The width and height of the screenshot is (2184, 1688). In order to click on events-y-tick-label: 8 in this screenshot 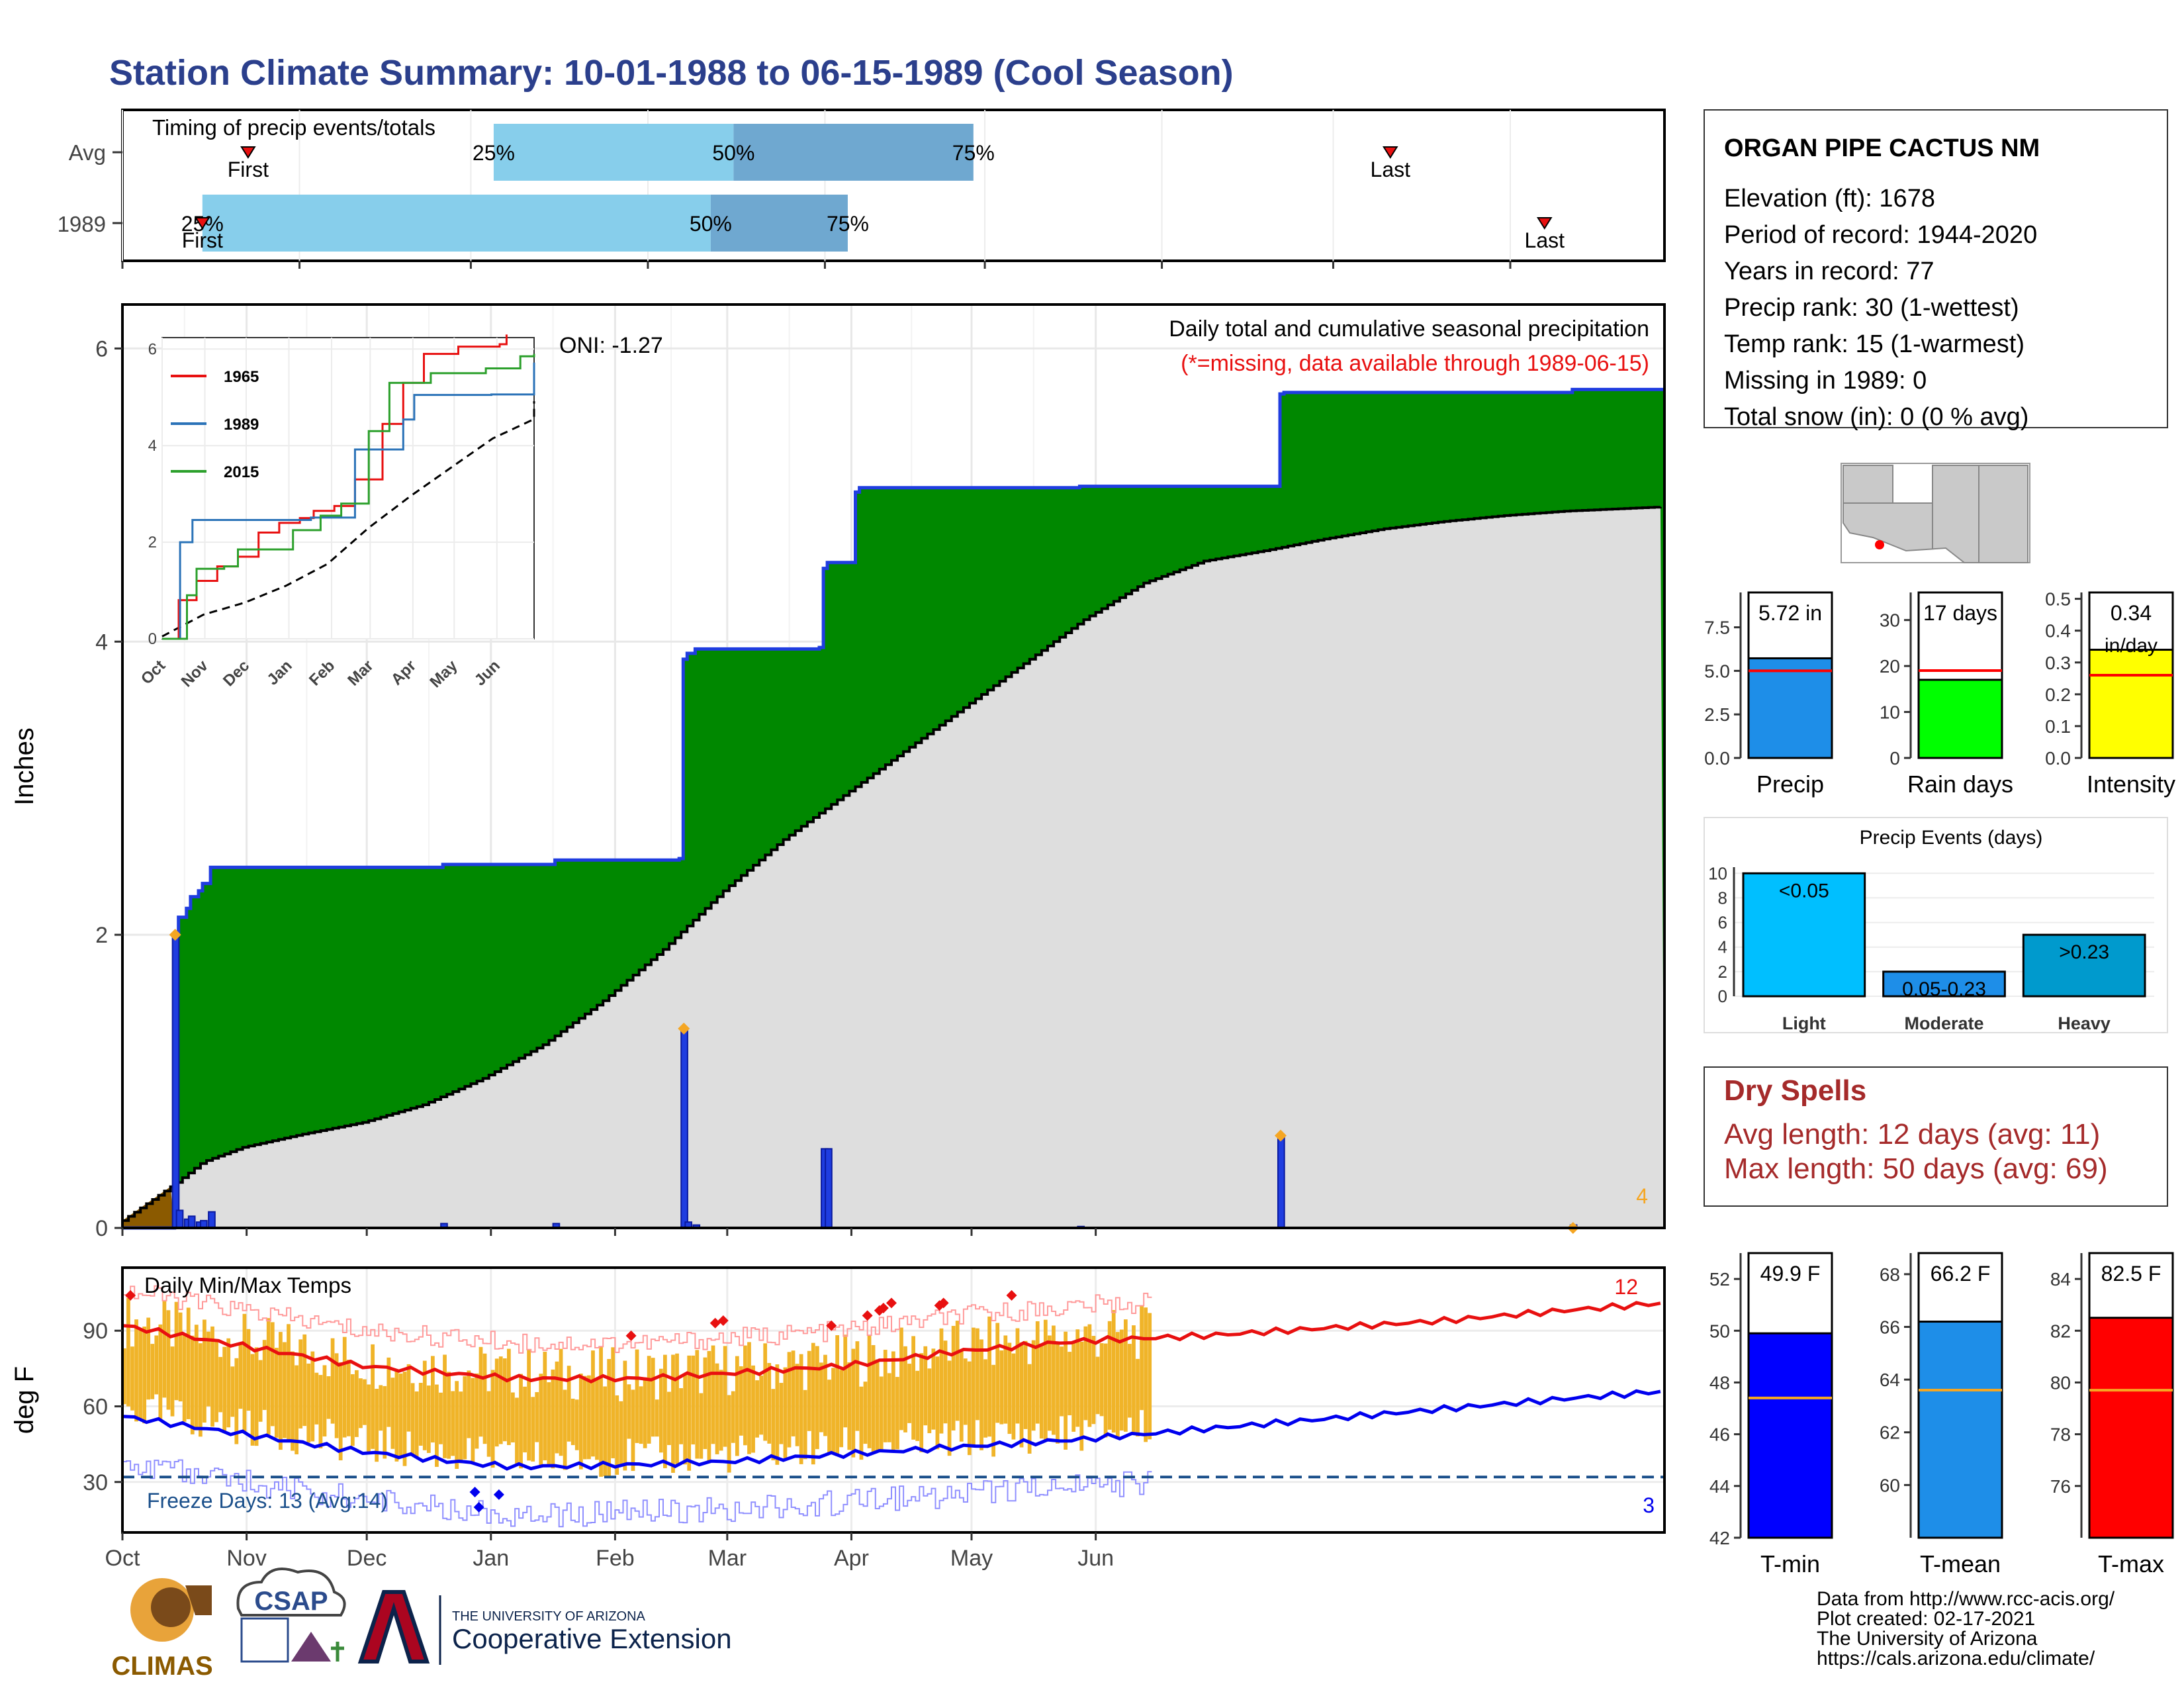, I will do `click(1723, 898)`.